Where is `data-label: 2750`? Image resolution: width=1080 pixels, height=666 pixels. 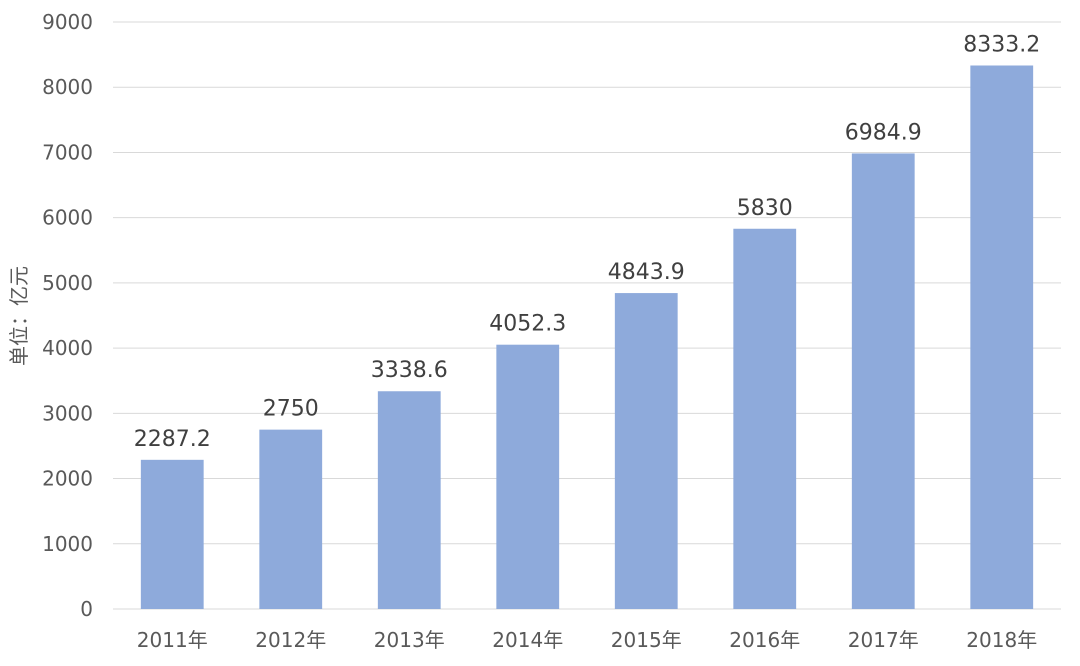
data-label: 2750 is located at coordinates (291, 409).